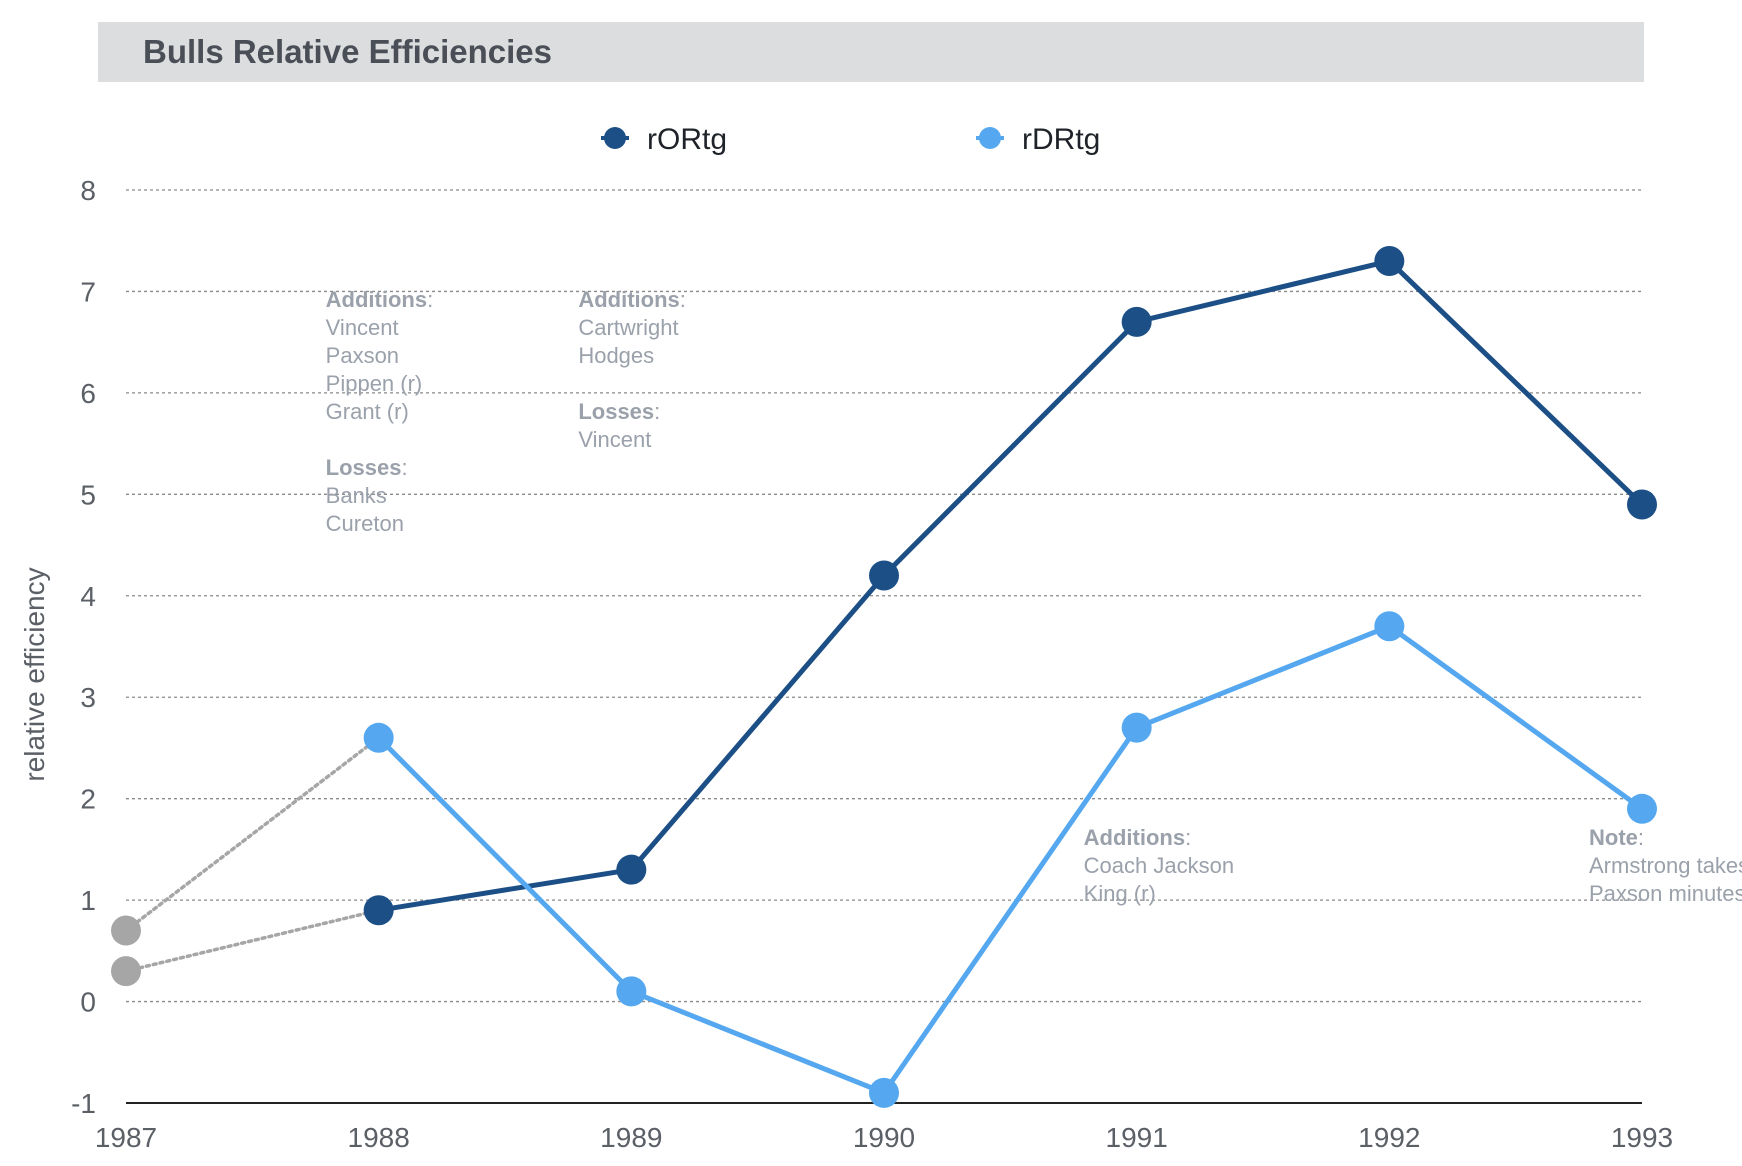 The image size is (1742, 1166). Describe the element at coordinates (687, 139) in the screenshot. I see `legend-label-rORtg: rORtg` at that location.